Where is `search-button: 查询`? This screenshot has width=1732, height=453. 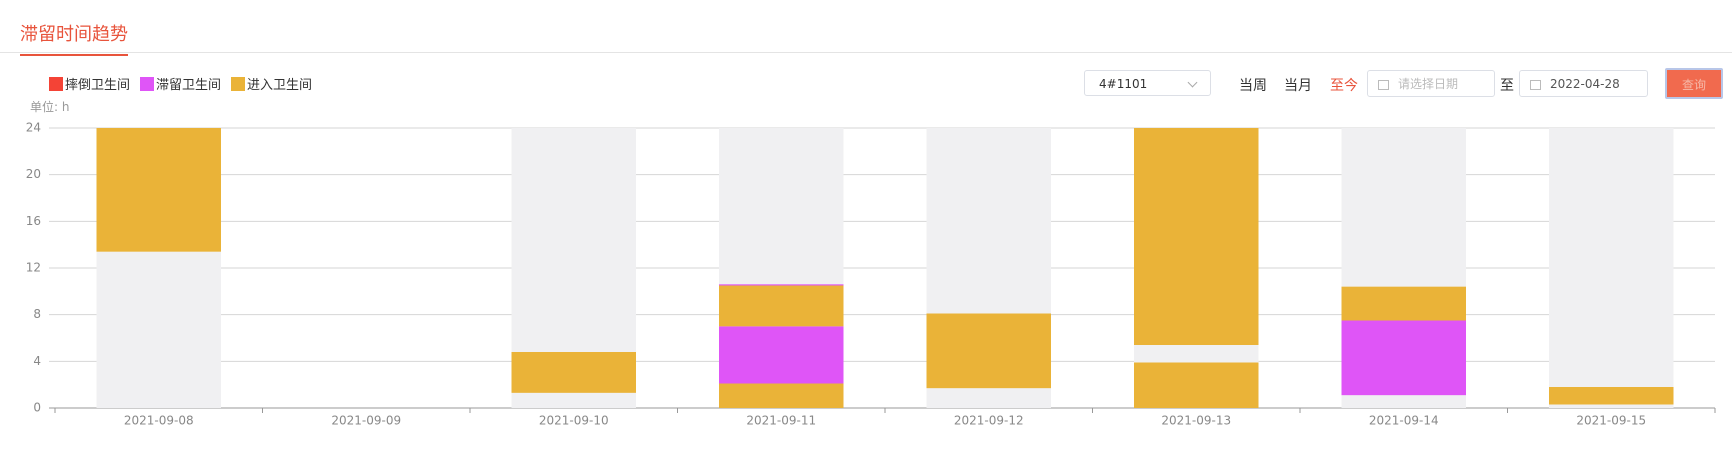 search-button: 查询 is located at coordinates (1694, 83).